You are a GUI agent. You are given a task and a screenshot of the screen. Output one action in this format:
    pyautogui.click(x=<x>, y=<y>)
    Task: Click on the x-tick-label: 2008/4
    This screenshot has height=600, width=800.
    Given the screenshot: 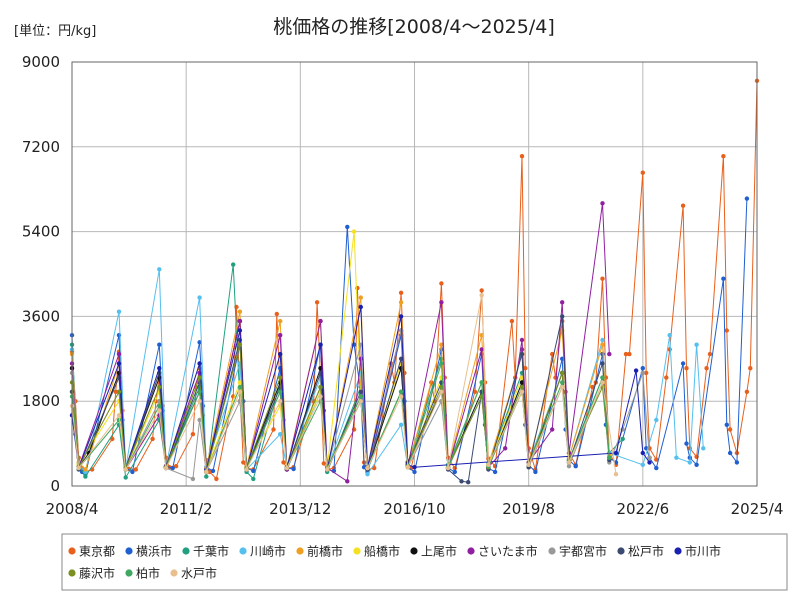 What is the action you would take?
    pyautogui.click(x=72, y=509)
    